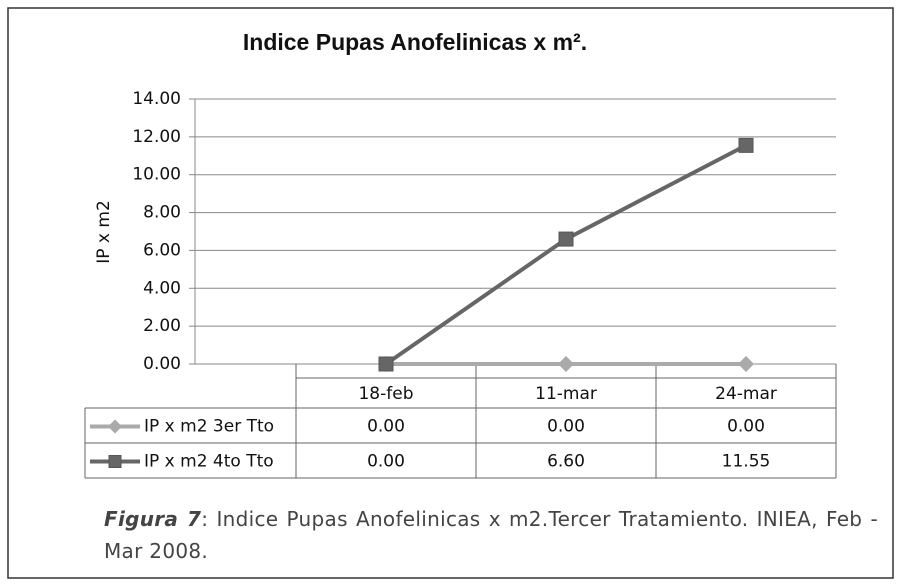 Image resolution: width=902 pixels, height=587 pixels. I want to click on y-axis-label: IP x m2, so click(104, 232).